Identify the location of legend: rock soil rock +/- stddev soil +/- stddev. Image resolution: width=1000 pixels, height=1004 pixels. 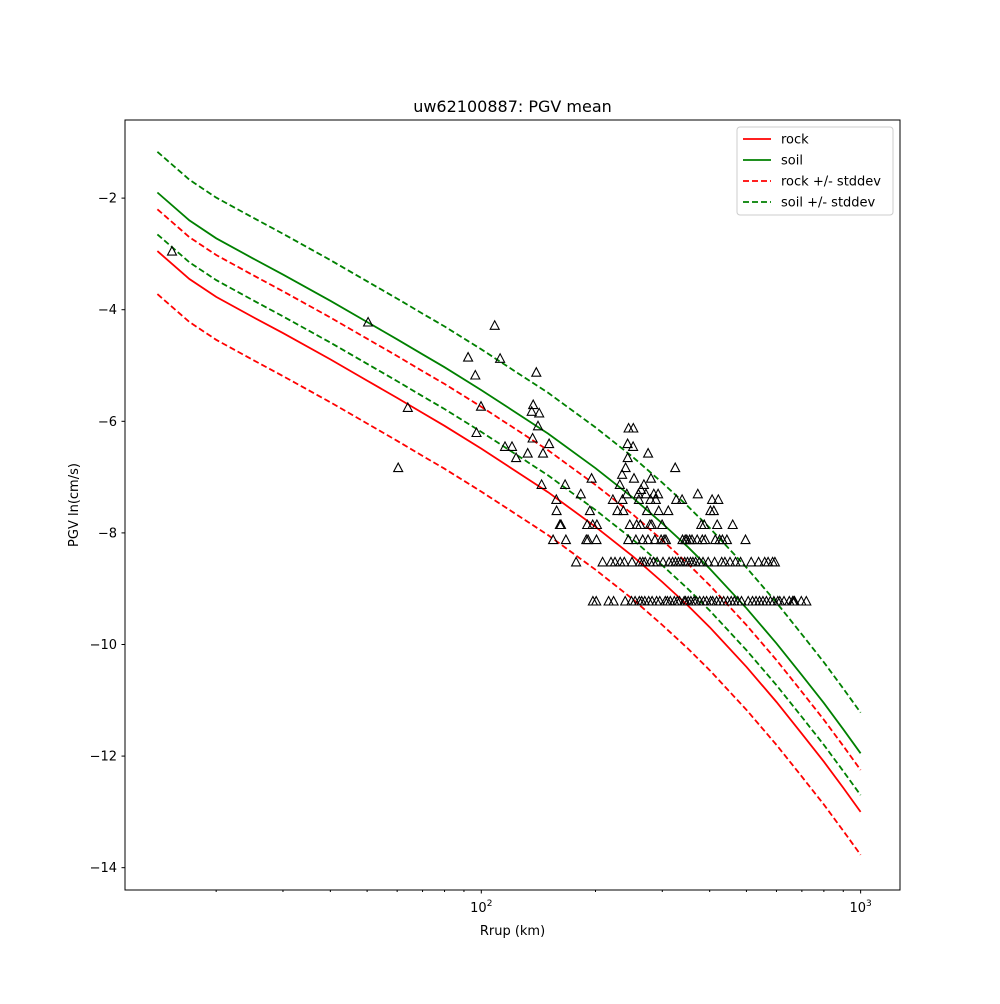
(815, 171).